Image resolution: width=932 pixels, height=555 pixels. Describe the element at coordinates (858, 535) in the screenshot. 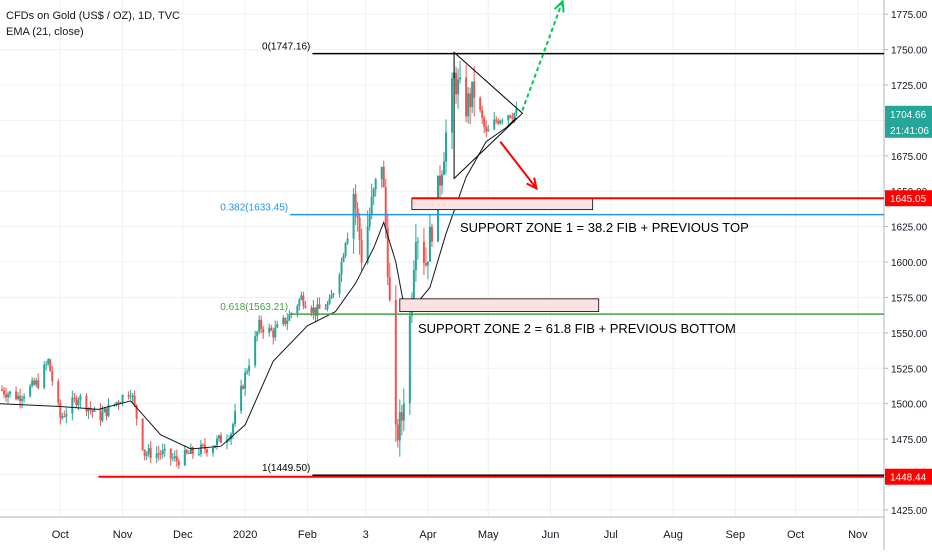

I see `x-tick-label: Nov` at that location.